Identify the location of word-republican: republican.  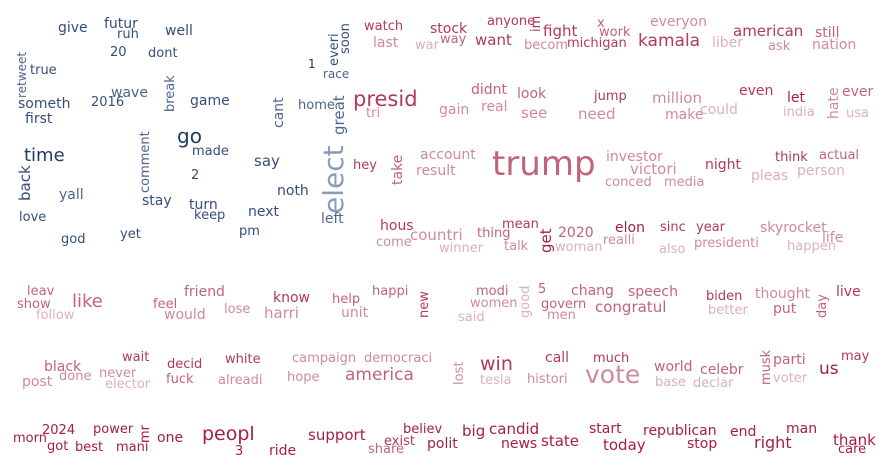
(680, 431).